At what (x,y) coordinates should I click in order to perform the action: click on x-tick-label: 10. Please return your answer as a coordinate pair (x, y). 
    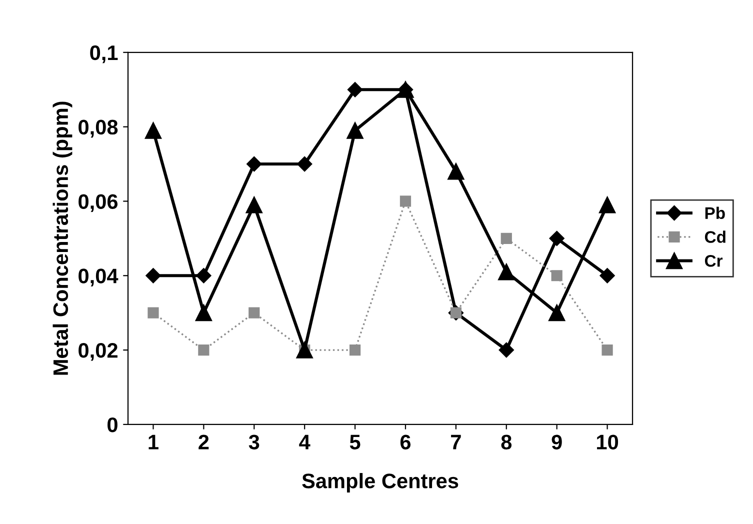
    Looking at the image, I should click on (607, 442).